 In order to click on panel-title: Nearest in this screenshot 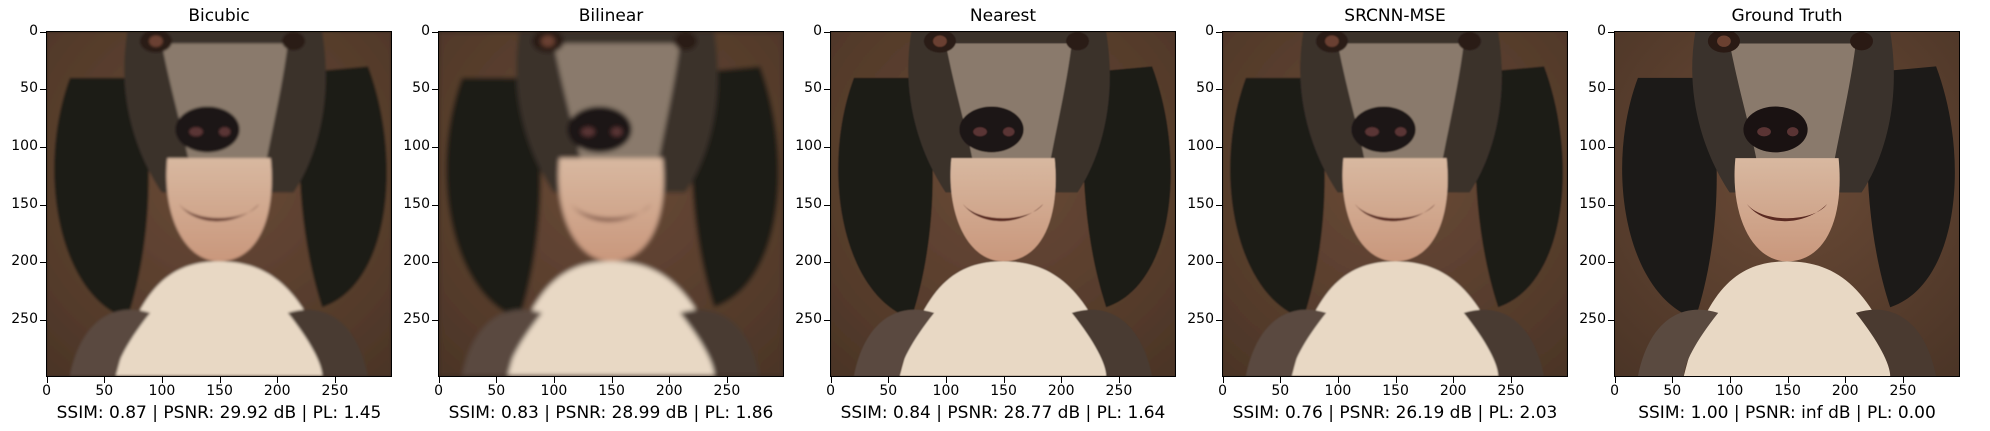, I will do `click(1003, 16)`.